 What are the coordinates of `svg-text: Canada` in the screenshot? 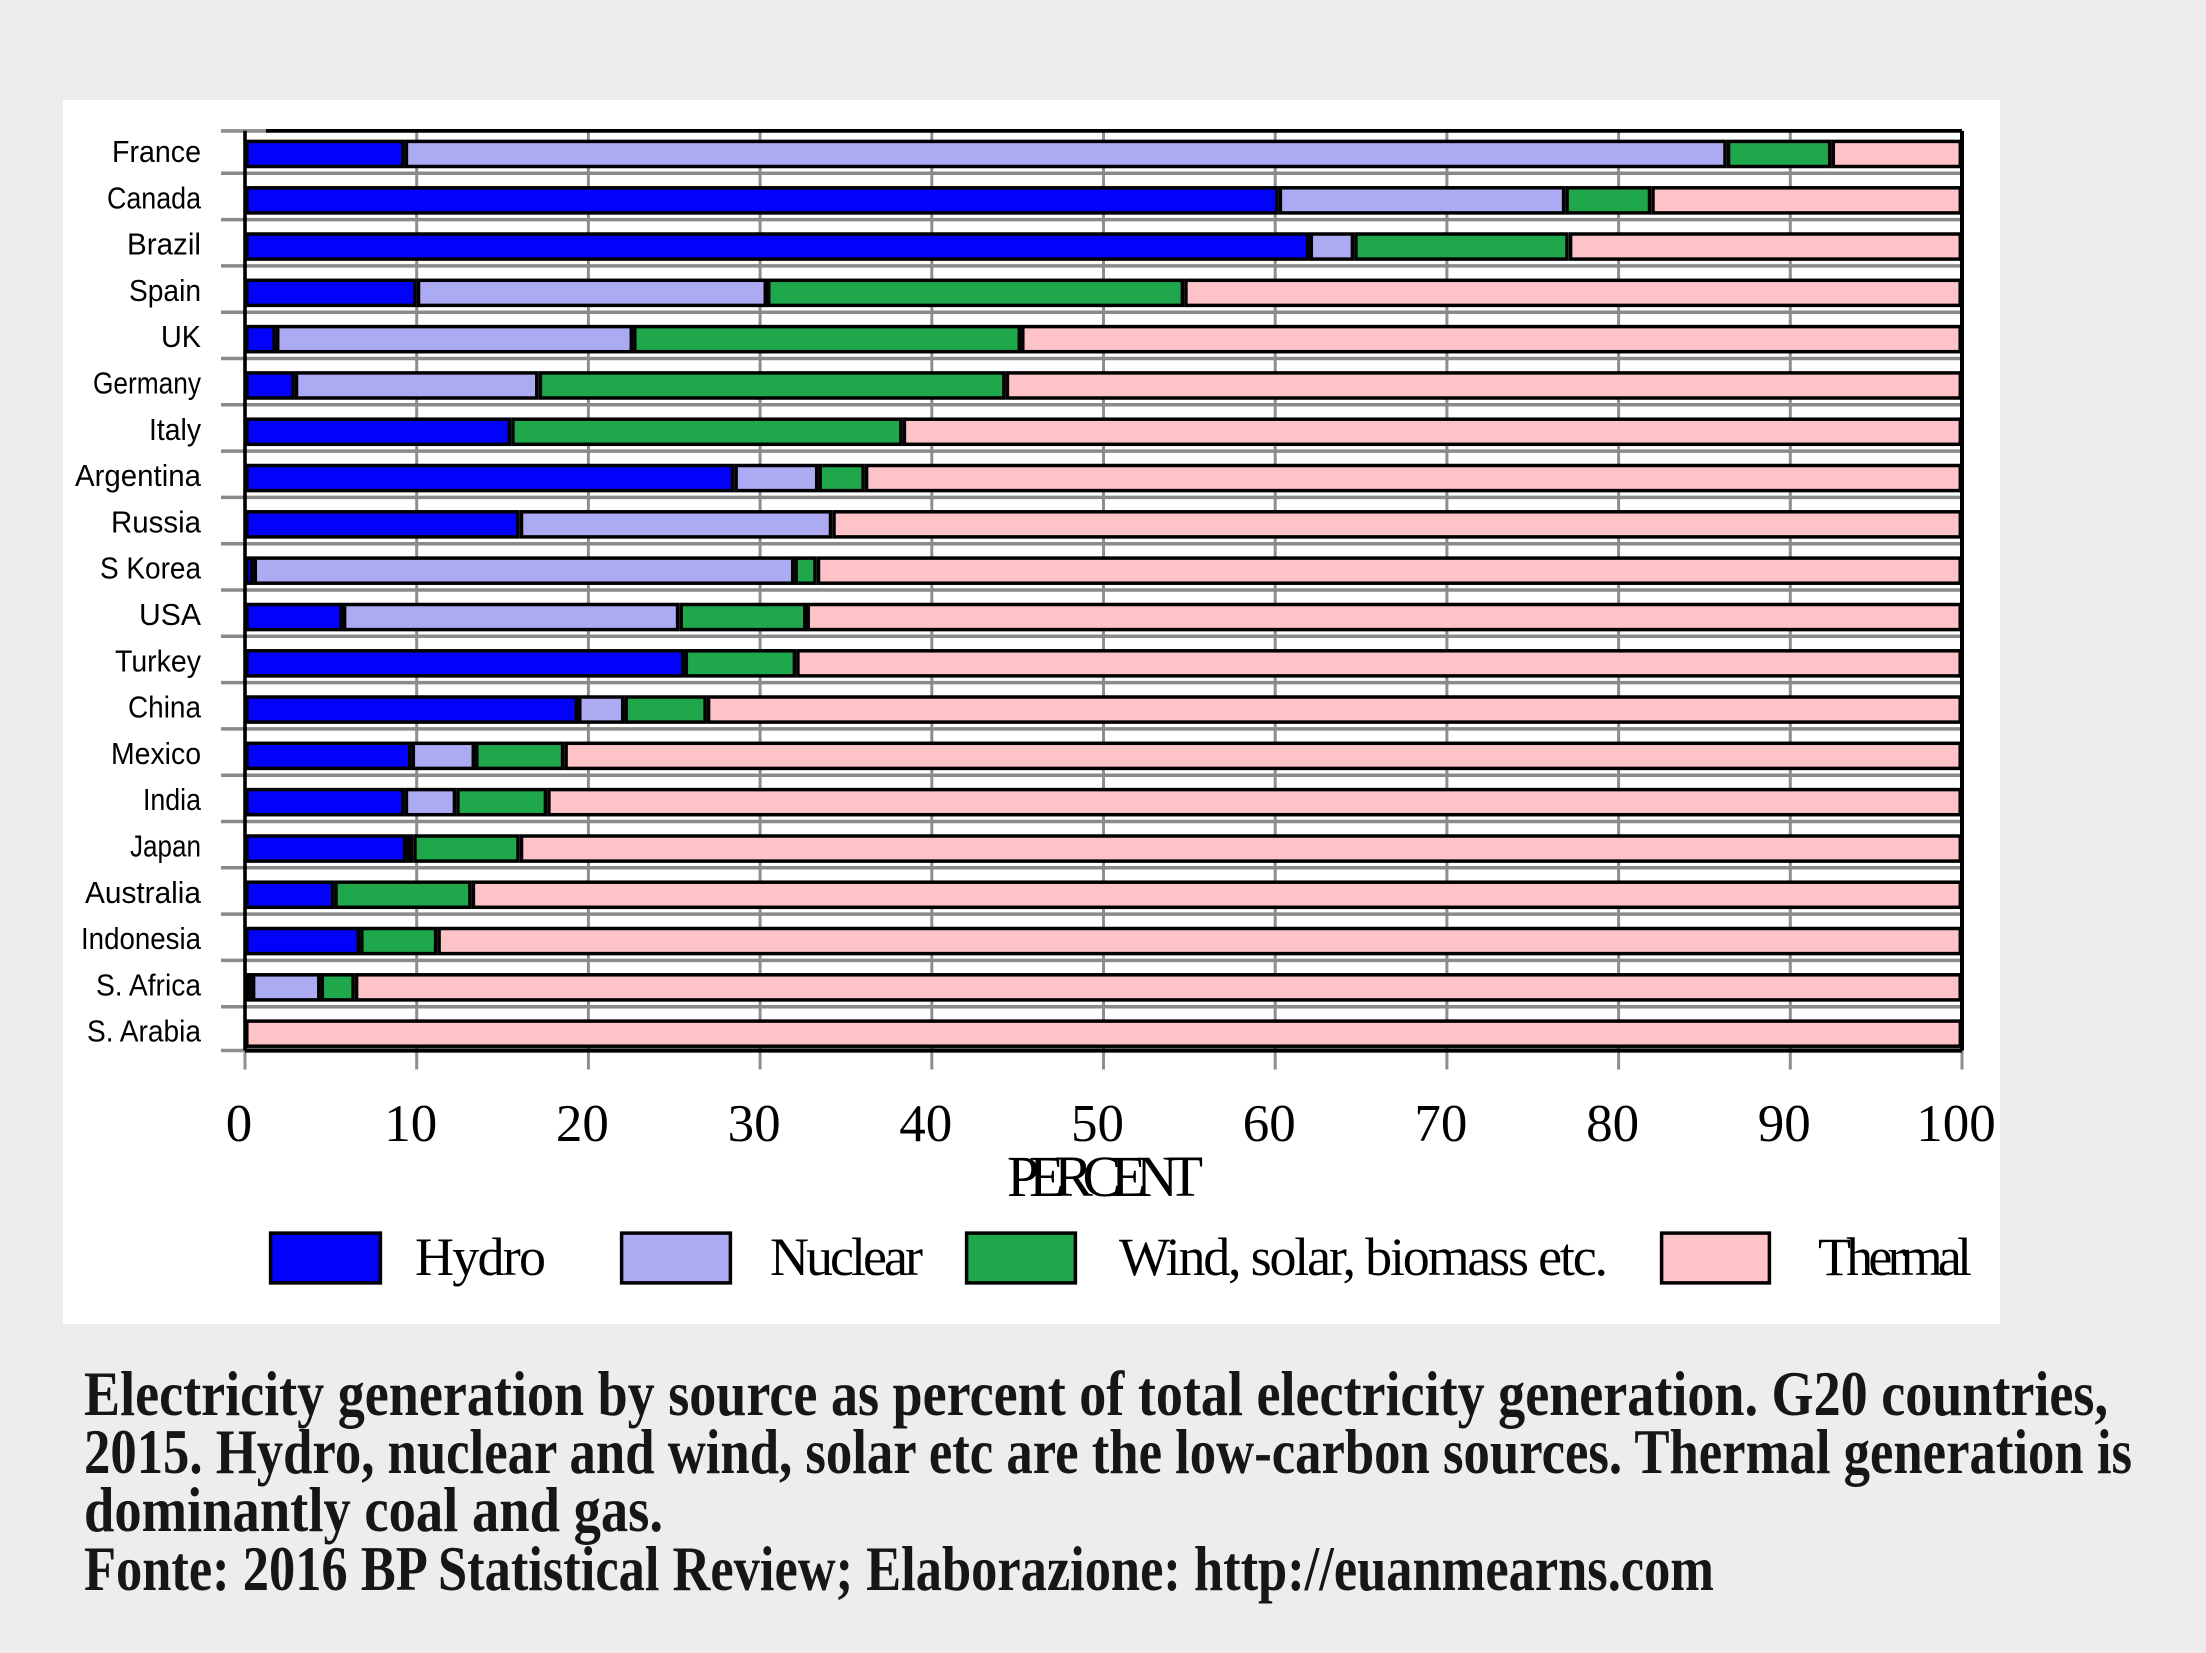 It's located at (154, 197).